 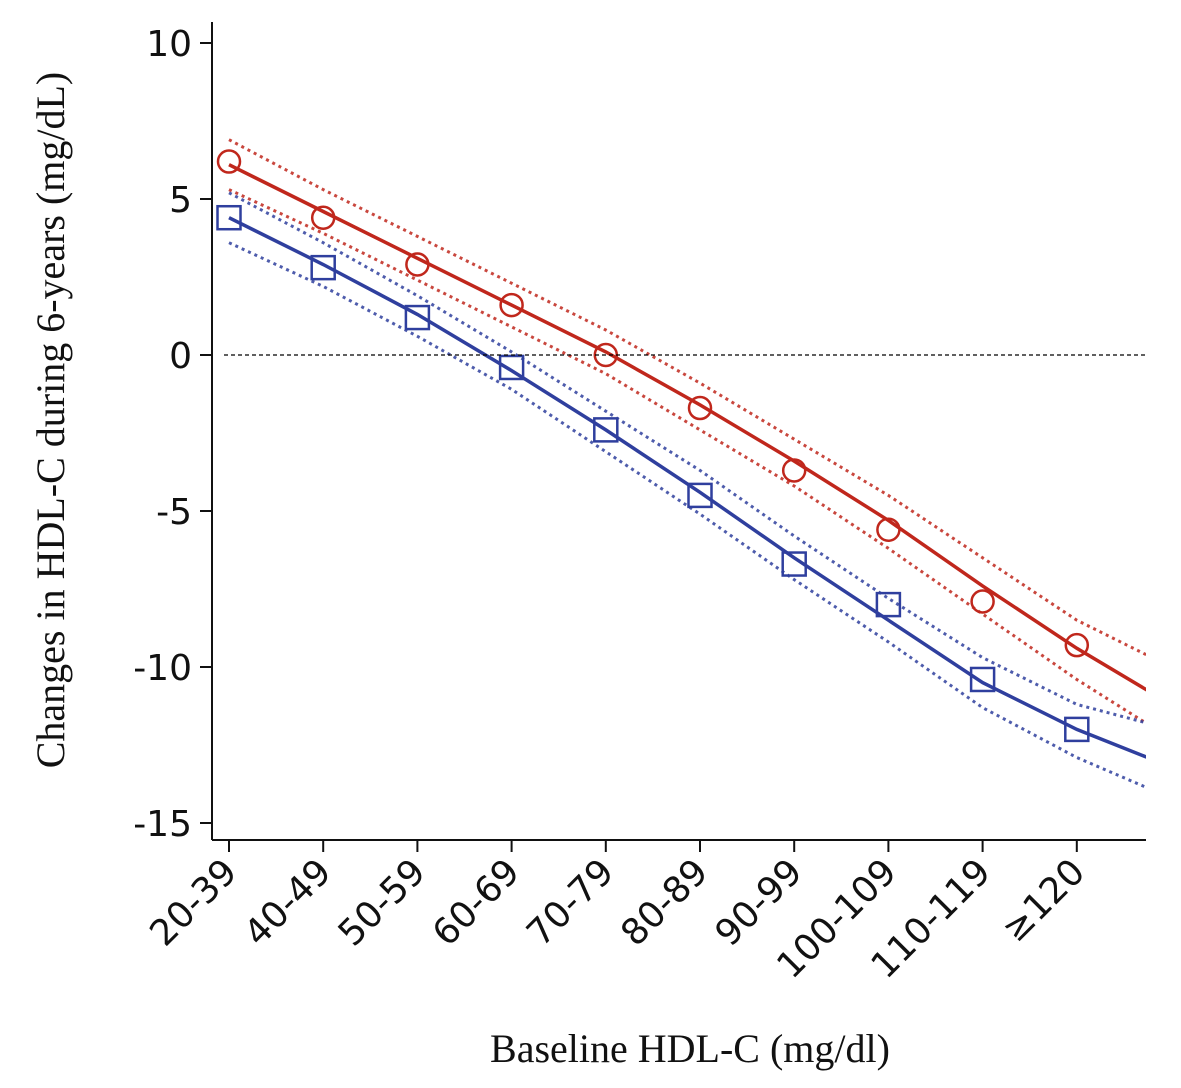 I want to click on y-tick-label: 5, so click(x=180, y=200).